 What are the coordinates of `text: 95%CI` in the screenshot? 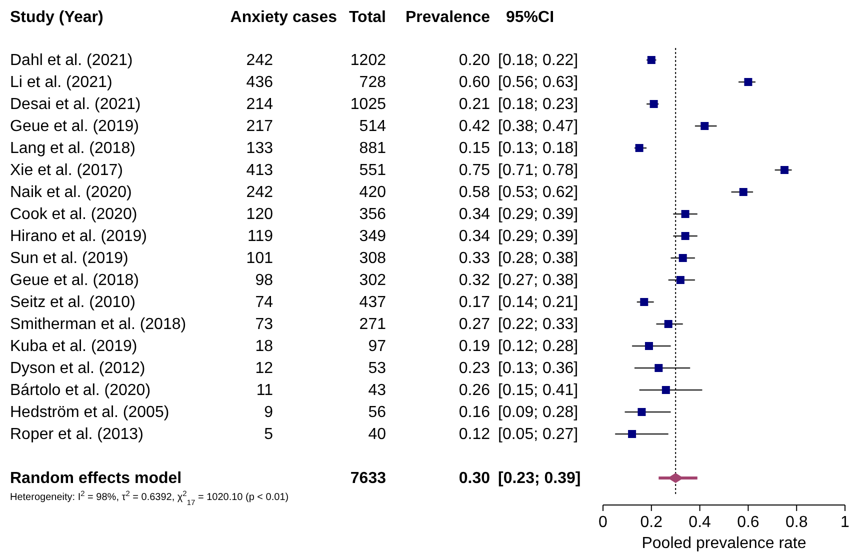 It's located at (530, 17).